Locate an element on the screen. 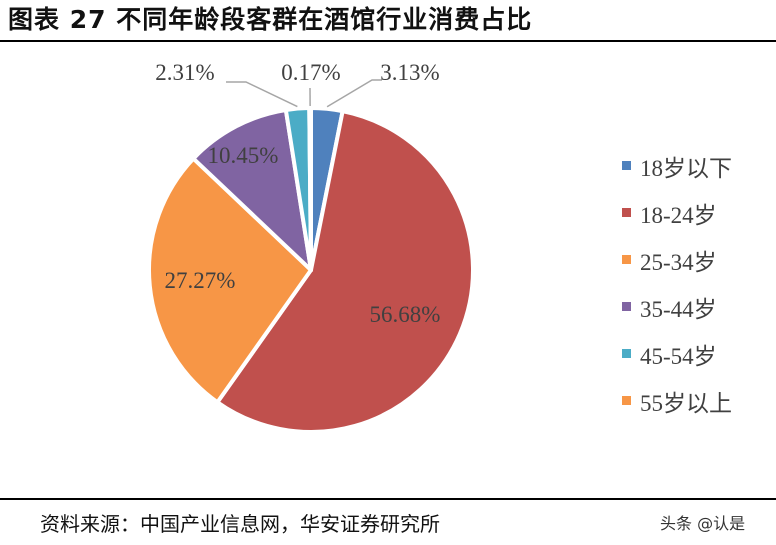  chart-legend: 18岁以下 18-24岁 25-34岁 35-44岁 45-54岁 55岁以上 is located at coordinates (677, 283).